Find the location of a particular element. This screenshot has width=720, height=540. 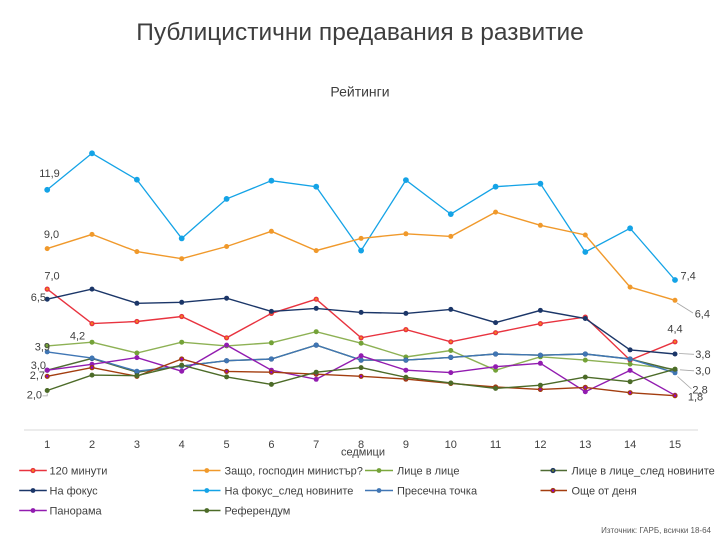

svg-text: 9,0 is located at coordinates (51, 235).